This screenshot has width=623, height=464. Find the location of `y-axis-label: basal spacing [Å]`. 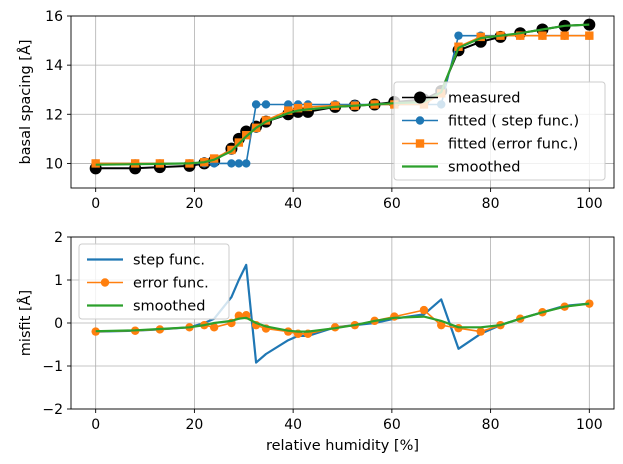

y-axis-label: basal spacing [Å] is located at coordinates (25, 101).